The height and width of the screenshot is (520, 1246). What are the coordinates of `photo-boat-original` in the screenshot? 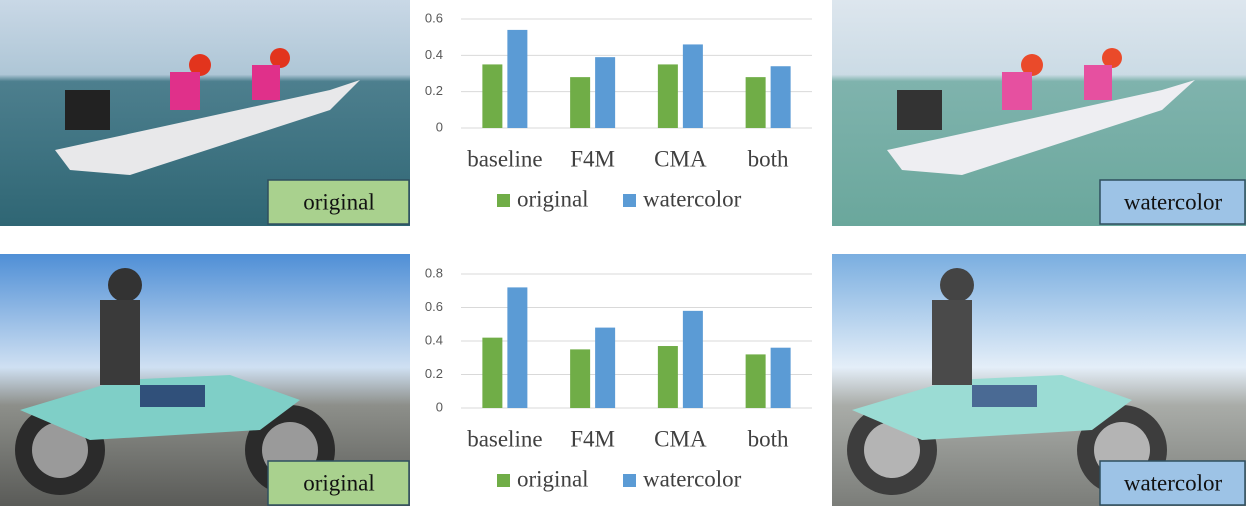 It's located at (205, 113).